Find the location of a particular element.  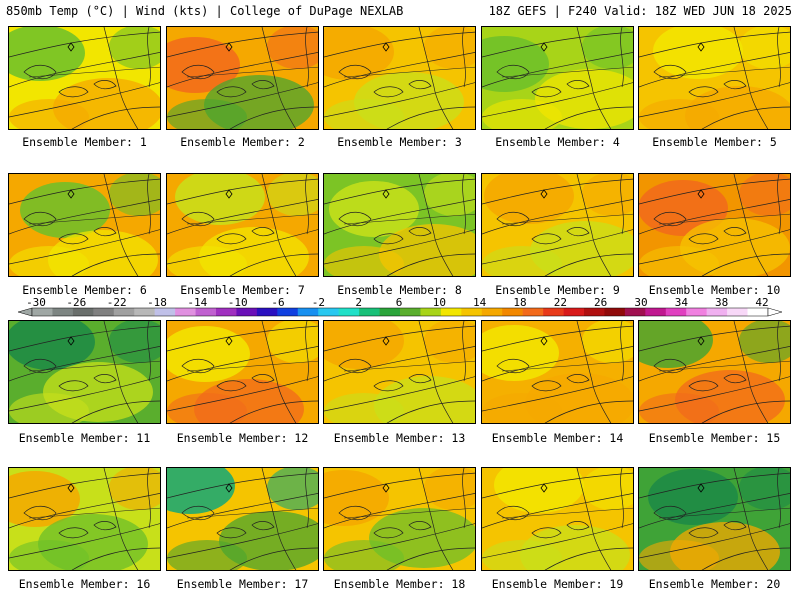

colorbar-tick-label: 10 is located at coordinates (439, 302).